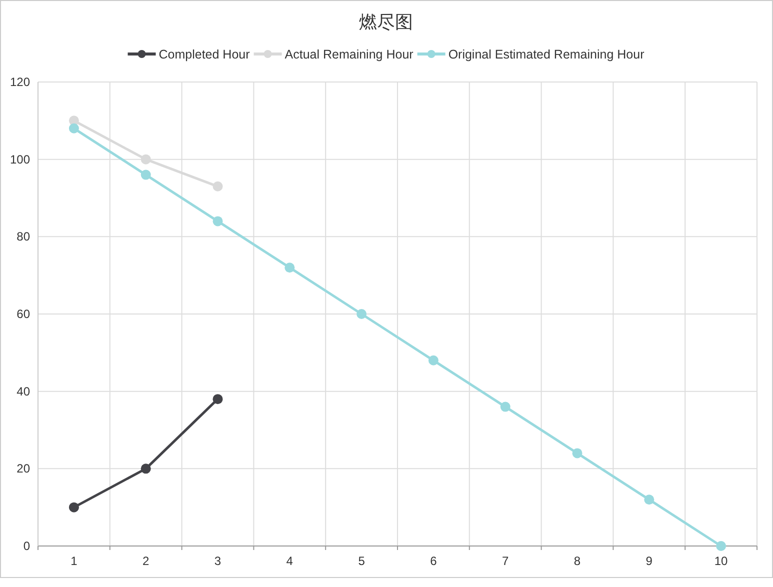 This screenshot has height=587, width=773. What do you see at coordinates (386, 22) in the screenshot?
I see `chart-title: 燃尽图` at bounding box center [386, 22].